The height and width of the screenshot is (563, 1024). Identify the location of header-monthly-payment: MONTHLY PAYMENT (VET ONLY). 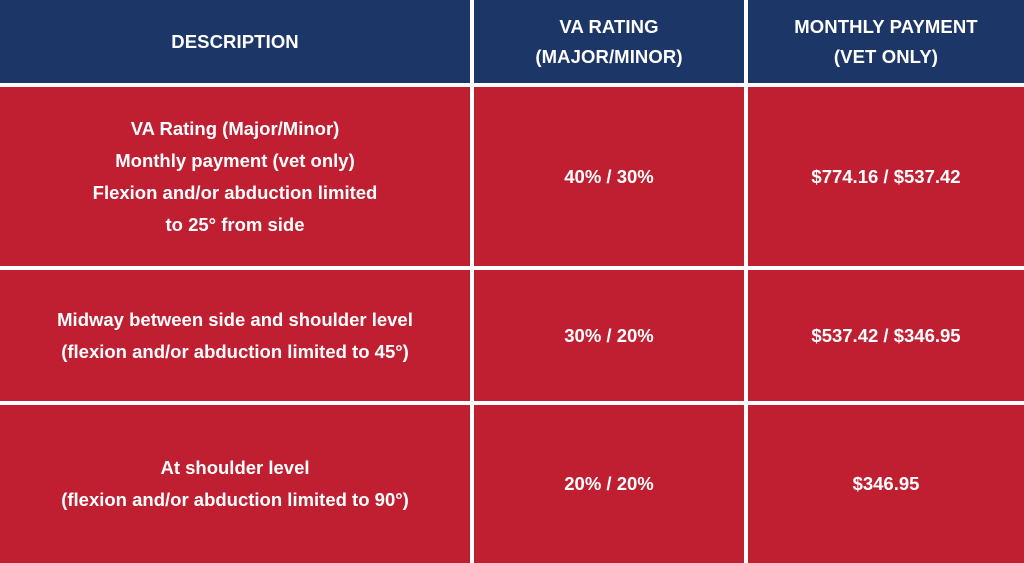
(886, 43).